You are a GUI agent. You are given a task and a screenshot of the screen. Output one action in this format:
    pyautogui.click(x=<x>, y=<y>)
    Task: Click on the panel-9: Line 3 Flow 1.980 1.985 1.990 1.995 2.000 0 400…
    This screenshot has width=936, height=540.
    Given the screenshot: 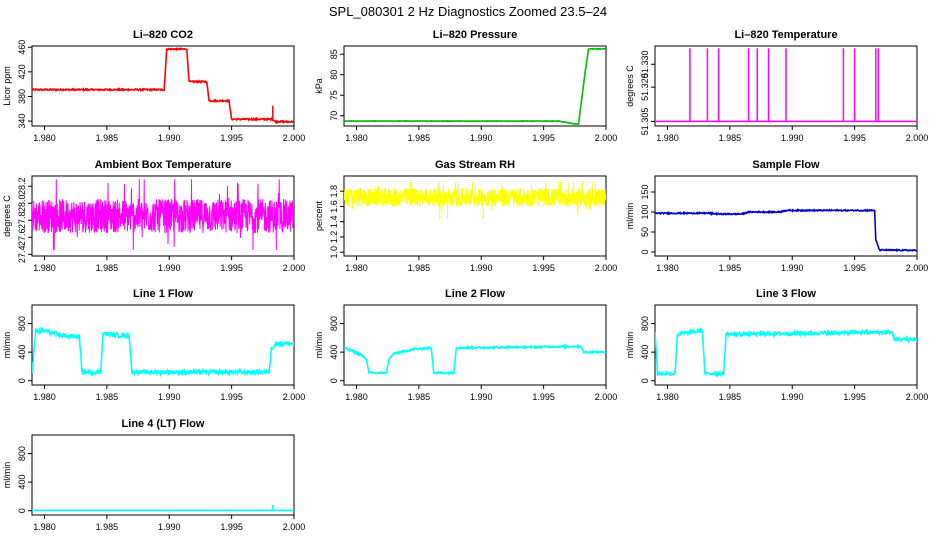 What is the action you would take?
    pyautogui.click(x=776, y=345)
    